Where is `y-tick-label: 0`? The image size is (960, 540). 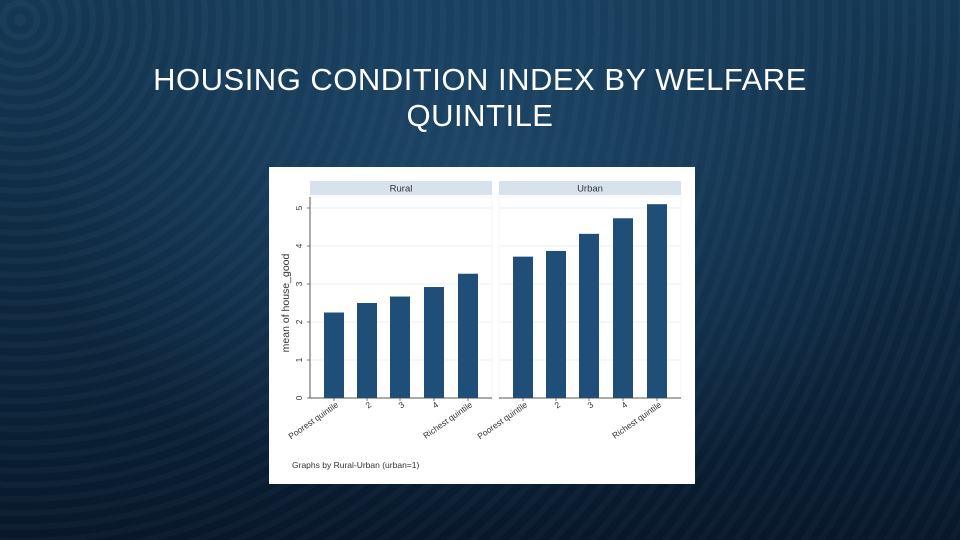 y-tick-label: 0 is located at coordinates (299, 397).